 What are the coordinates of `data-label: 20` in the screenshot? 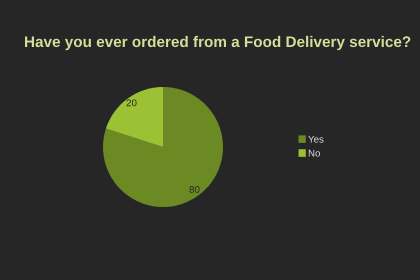 It's located at (131, 102).